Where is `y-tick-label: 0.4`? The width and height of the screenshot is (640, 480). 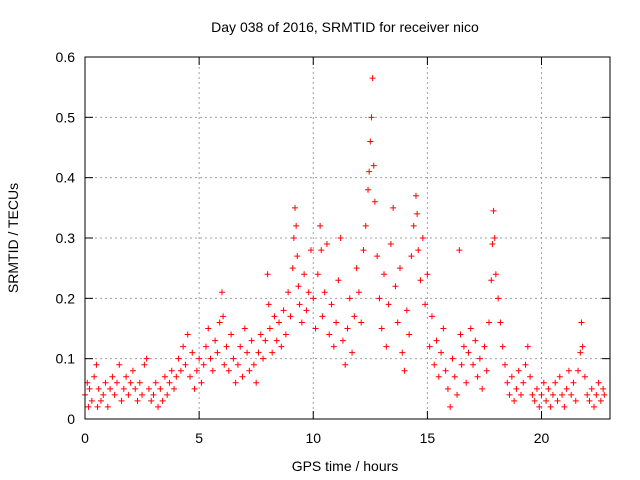 y-tick-label: 0.4 is located at coordinates (66, 178).